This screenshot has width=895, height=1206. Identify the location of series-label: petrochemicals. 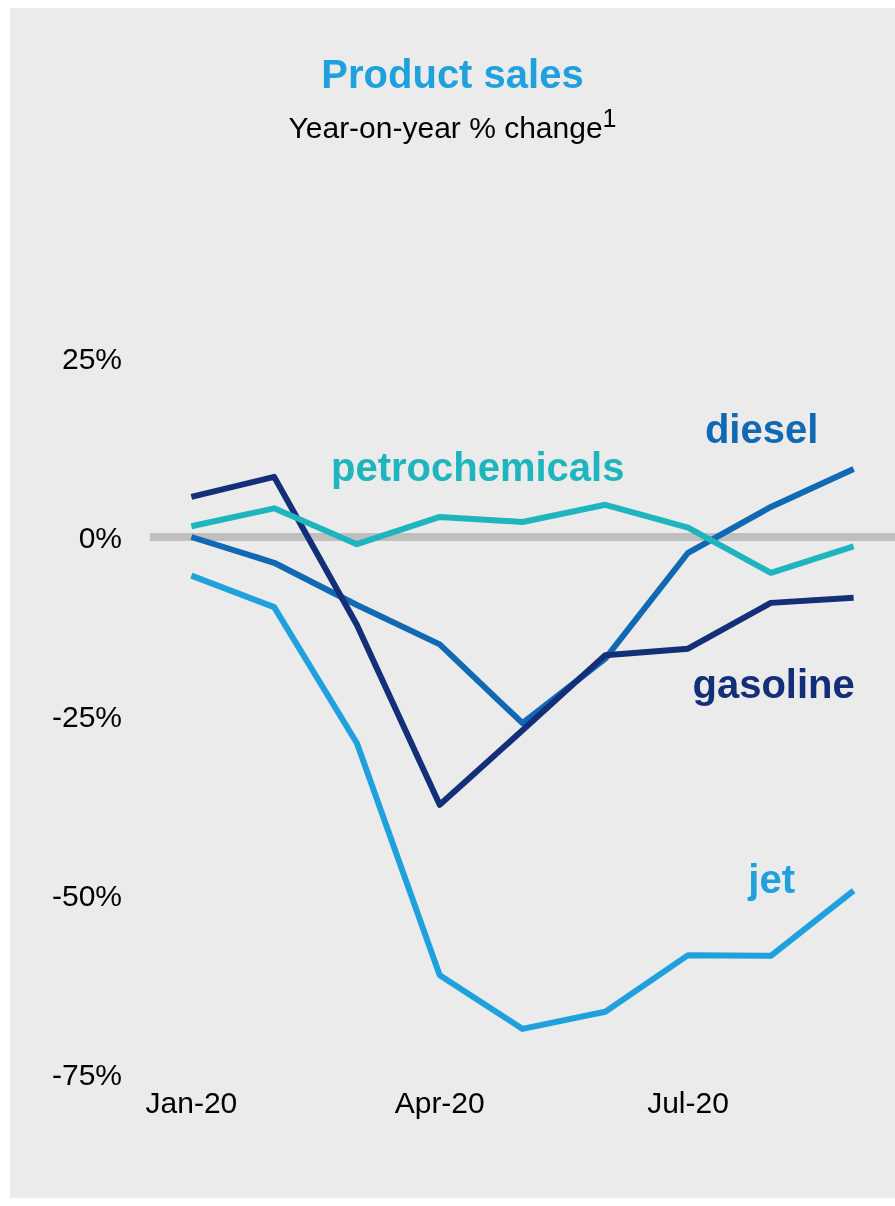
(477, 466).